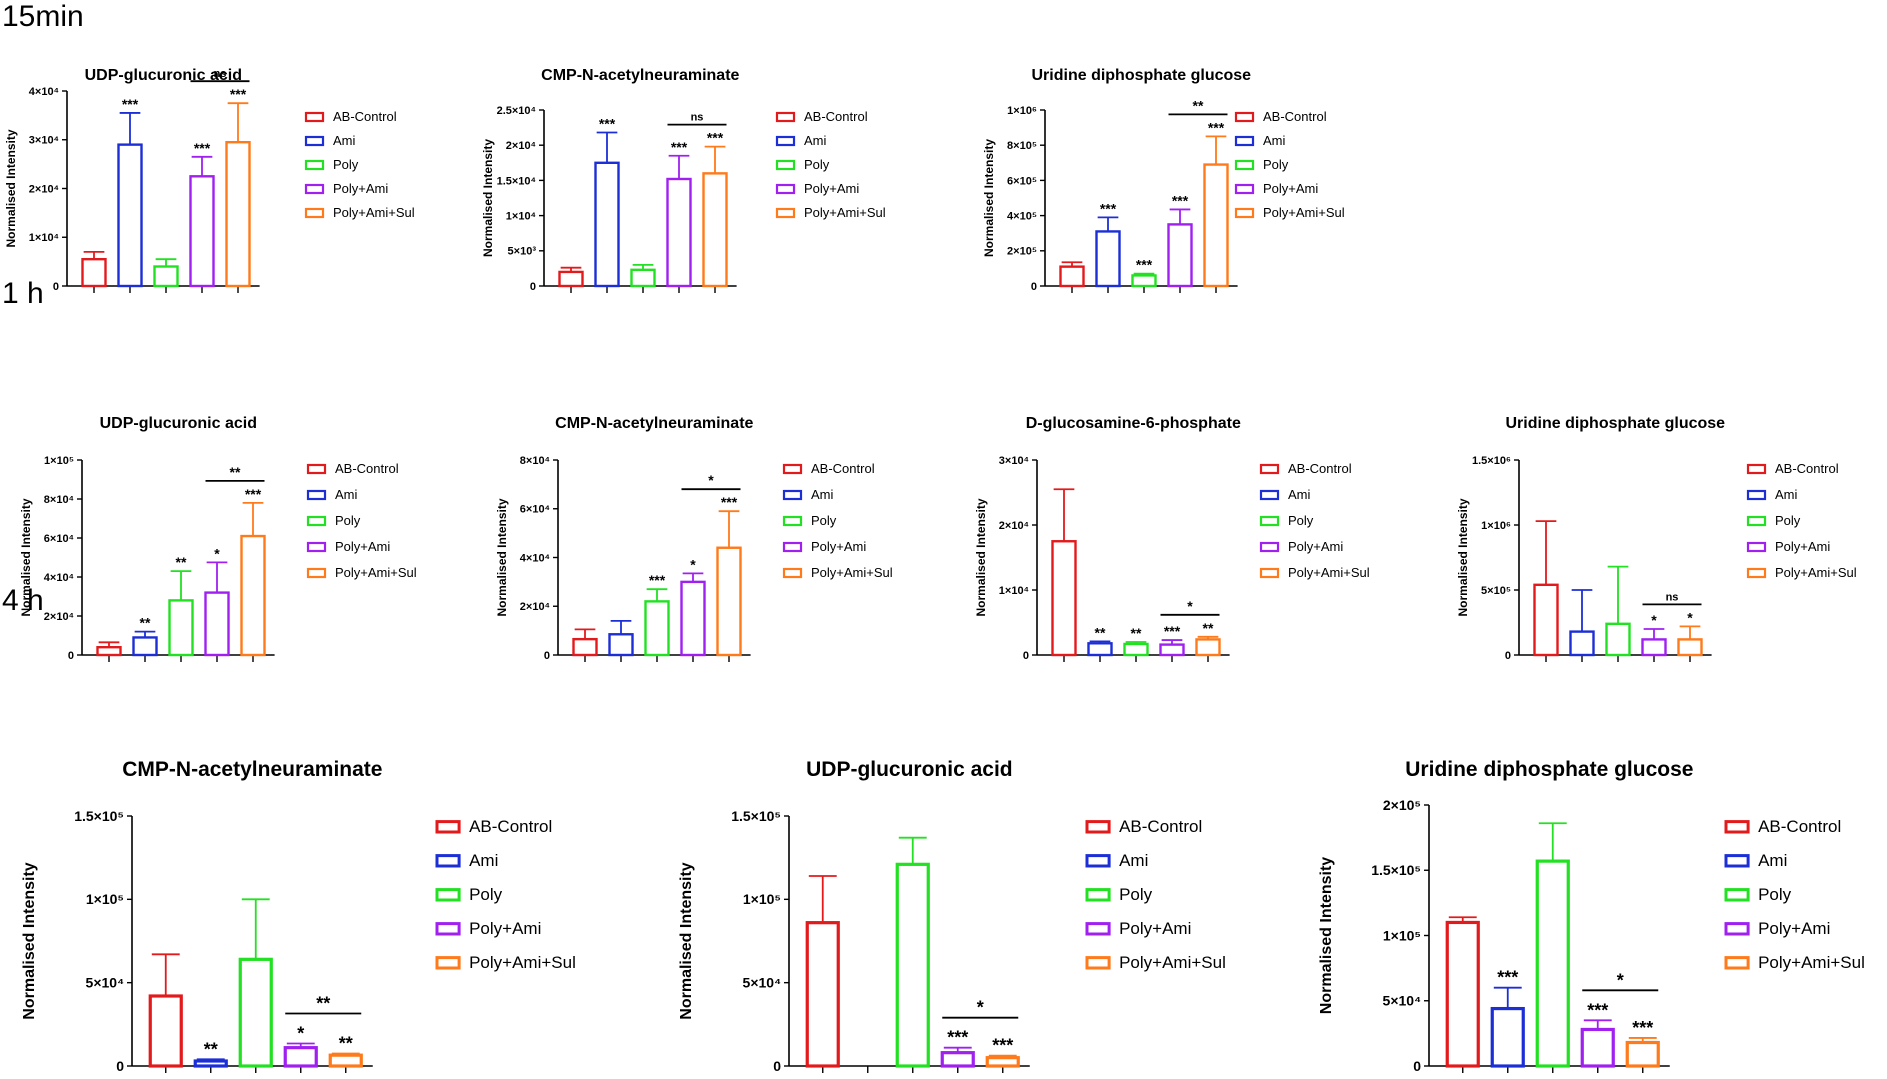 Image resolution: width=1887 pixels, height=1079 pixels. Describe the element at coordinates (448, 895) in the screenshot. I see `chart8-legend-swatch-poly` at that location.